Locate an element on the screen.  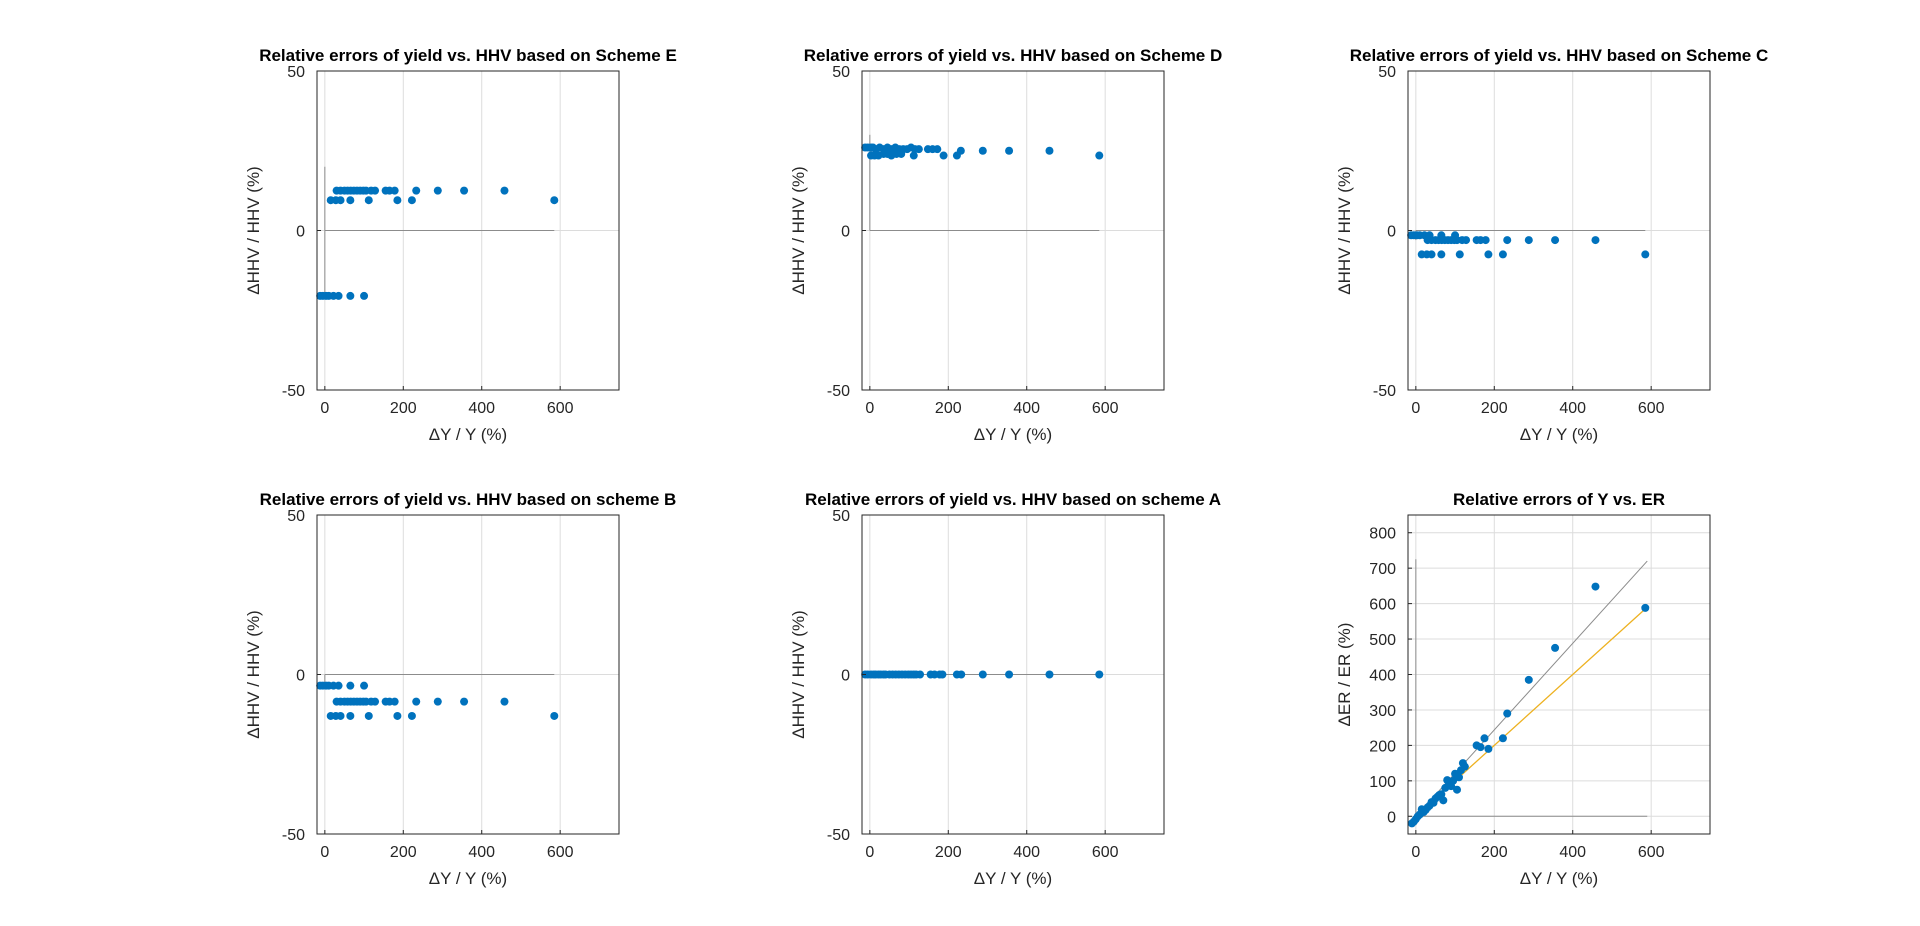
y-tick-label: 800 is located at coordinates (1382, 534).